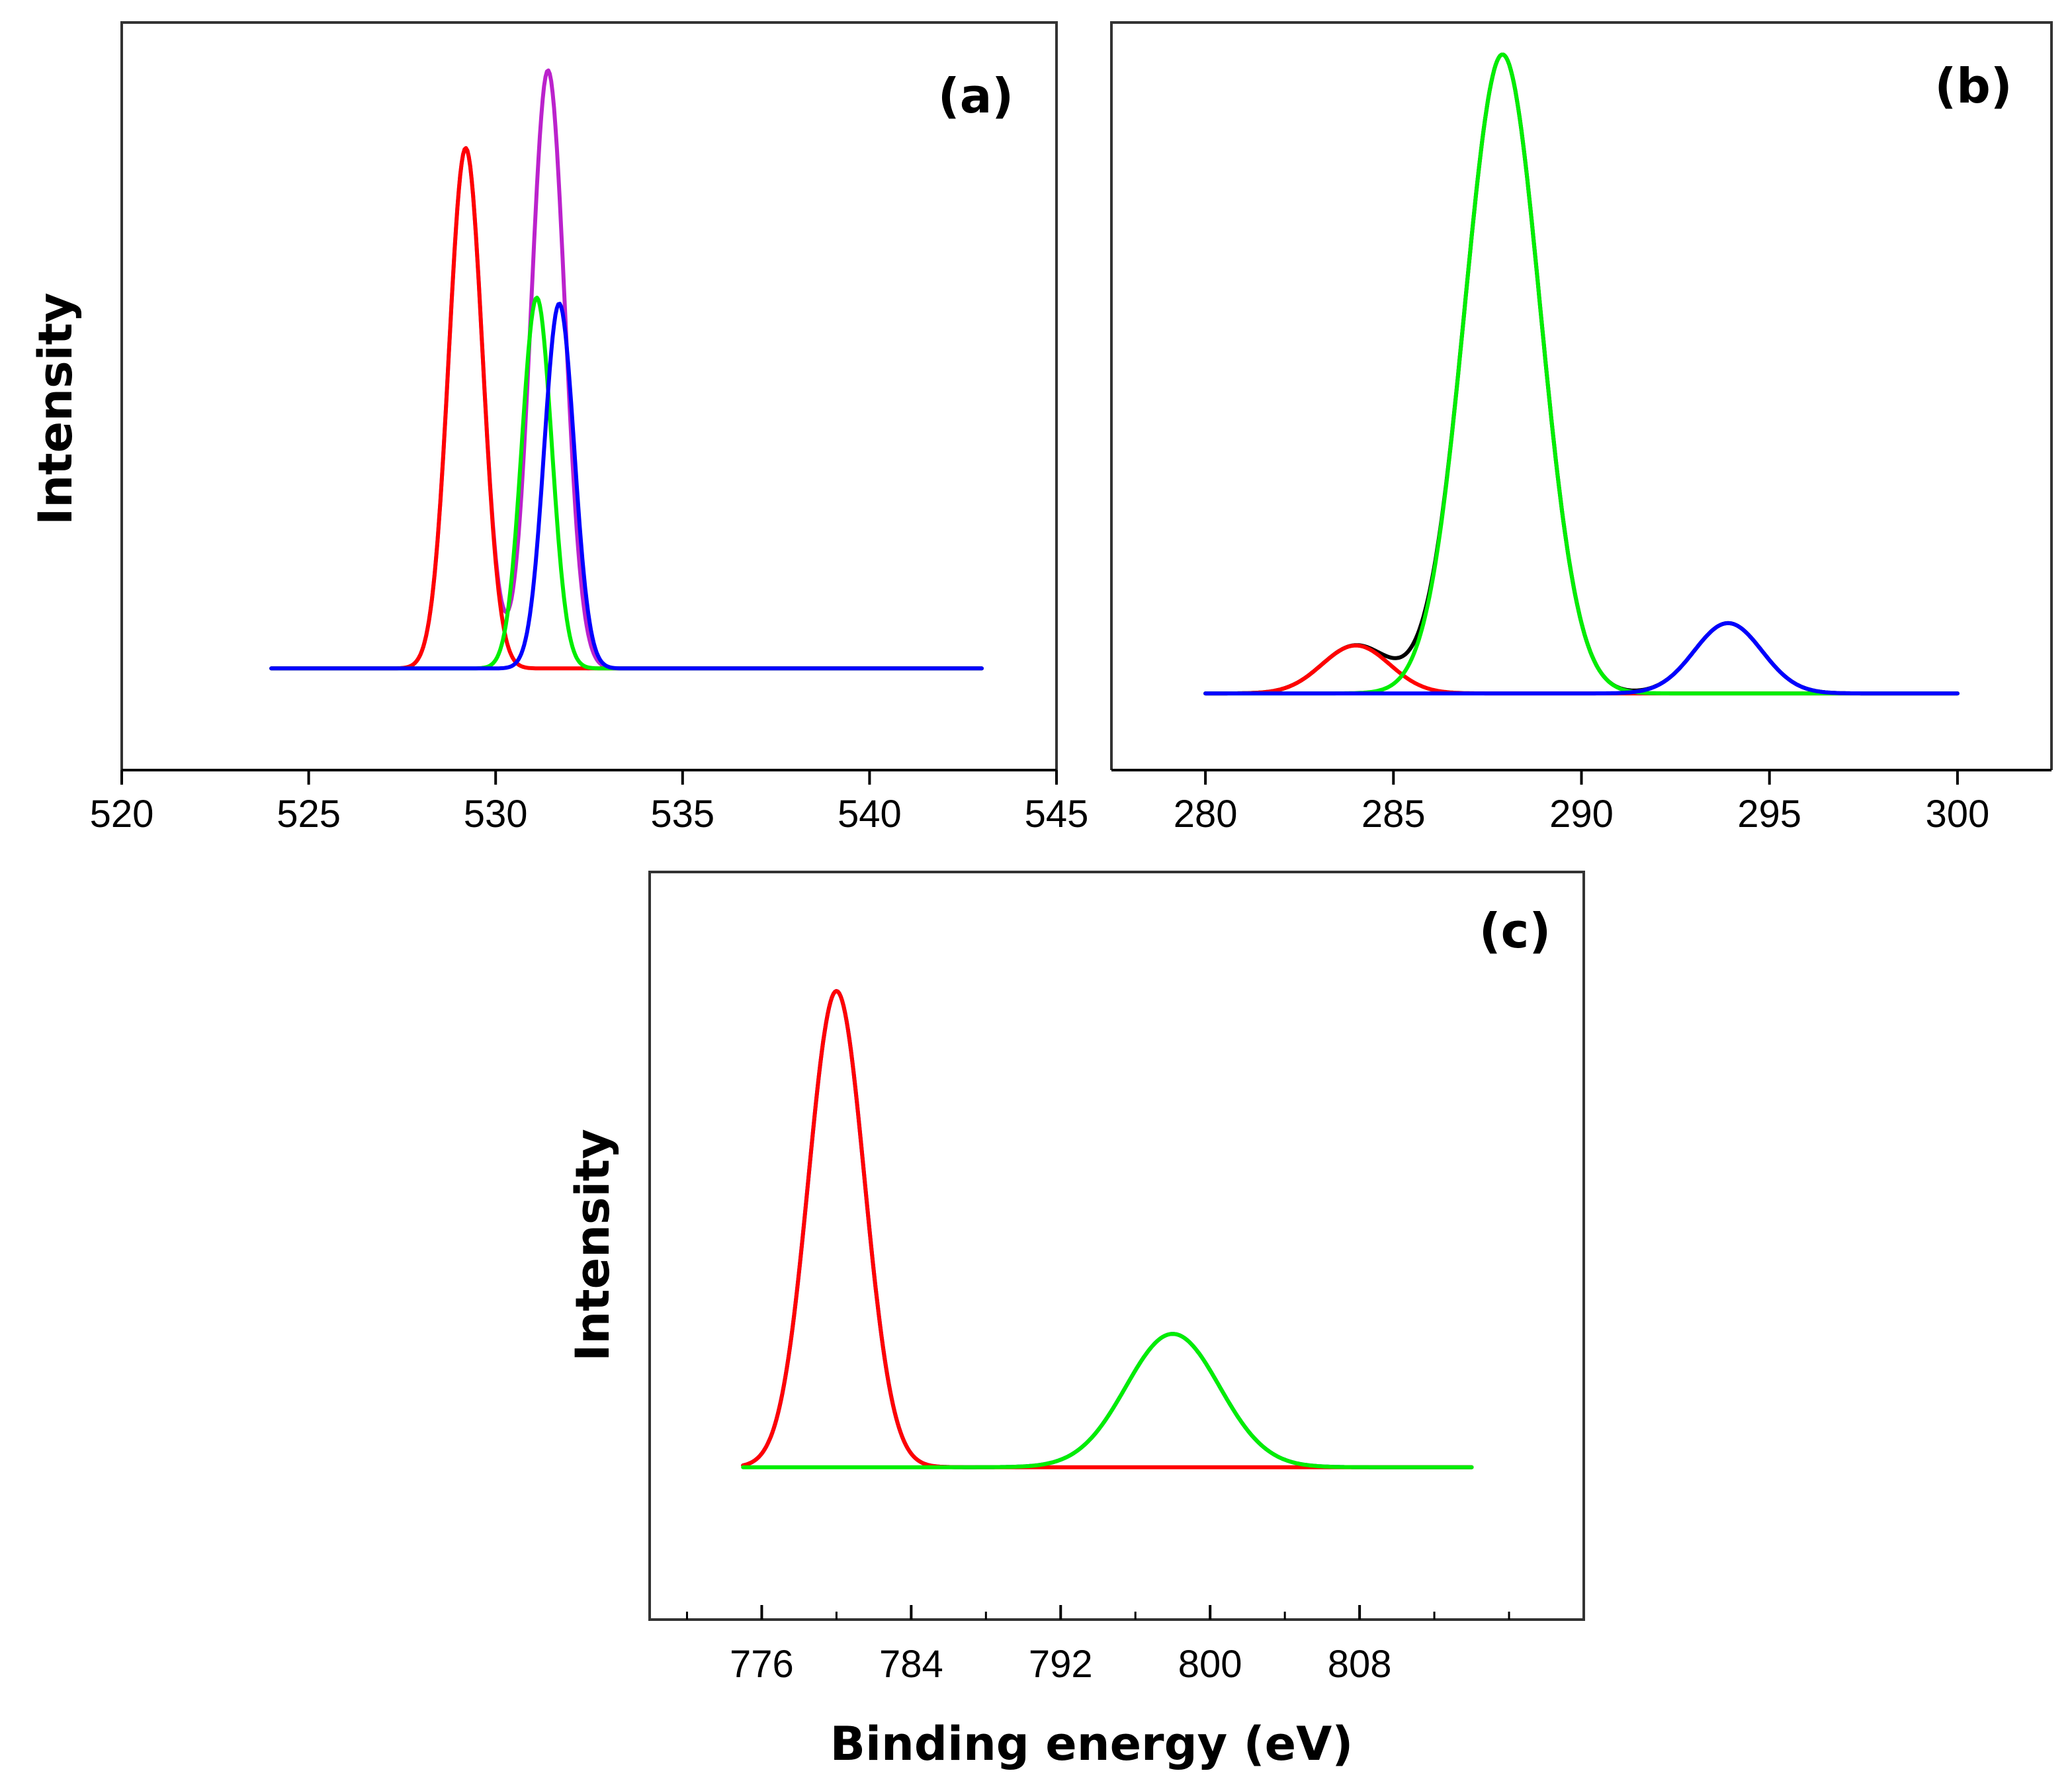 The width and height of the screenshot is (2072, 1783). What do you see at coordinates (762, 1665) in the screenshot?
I see `panel-c-x-tick-label: 776` at bounding box center [762, 1665].